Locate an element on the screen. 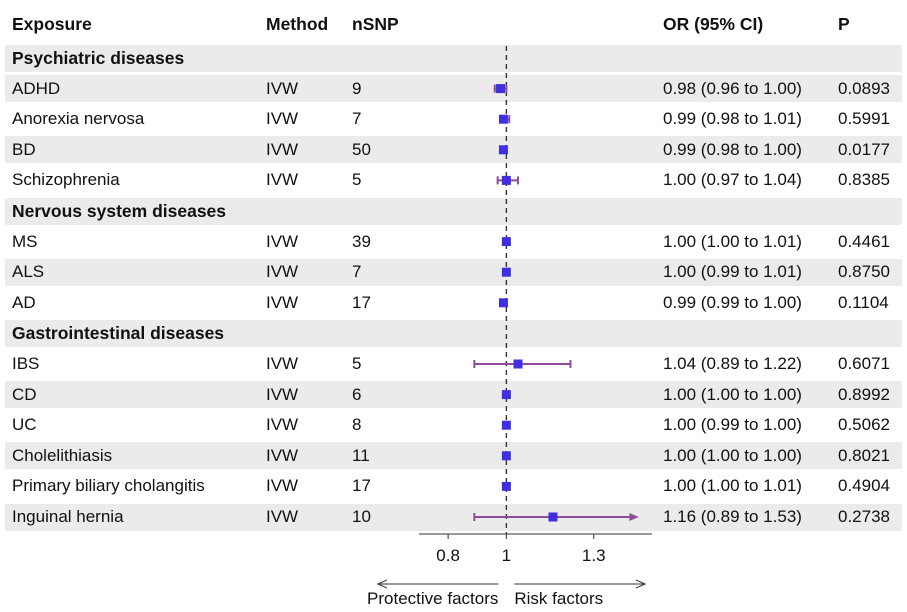  x-tick-label: 1 is located at coordinates (506, 555).